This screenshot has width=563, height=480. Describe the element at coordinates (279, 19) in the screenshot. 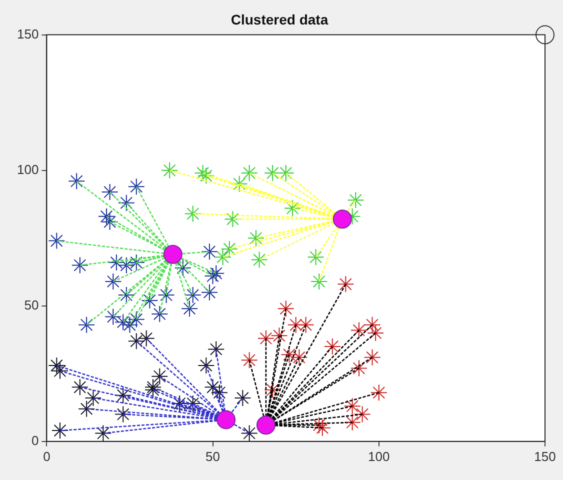

I see `chart-title: Clustered data` at that location.